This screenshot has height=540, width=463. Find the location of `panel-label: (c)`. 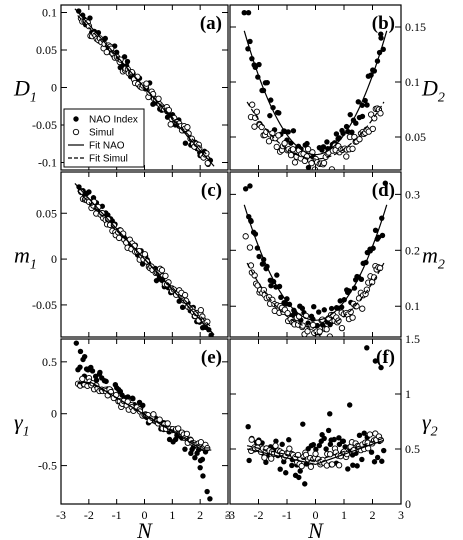

panel-label: (c) is located at coordinates (211, 190).